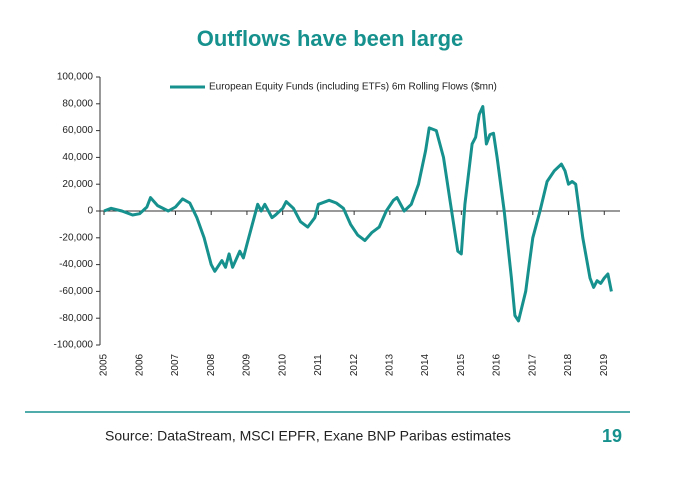 The image size is (677, 482). What do you see at coordinates (390, 364) in the screenshot?
I see `x-tick-label: 2013` at bounding box center [390, 364].